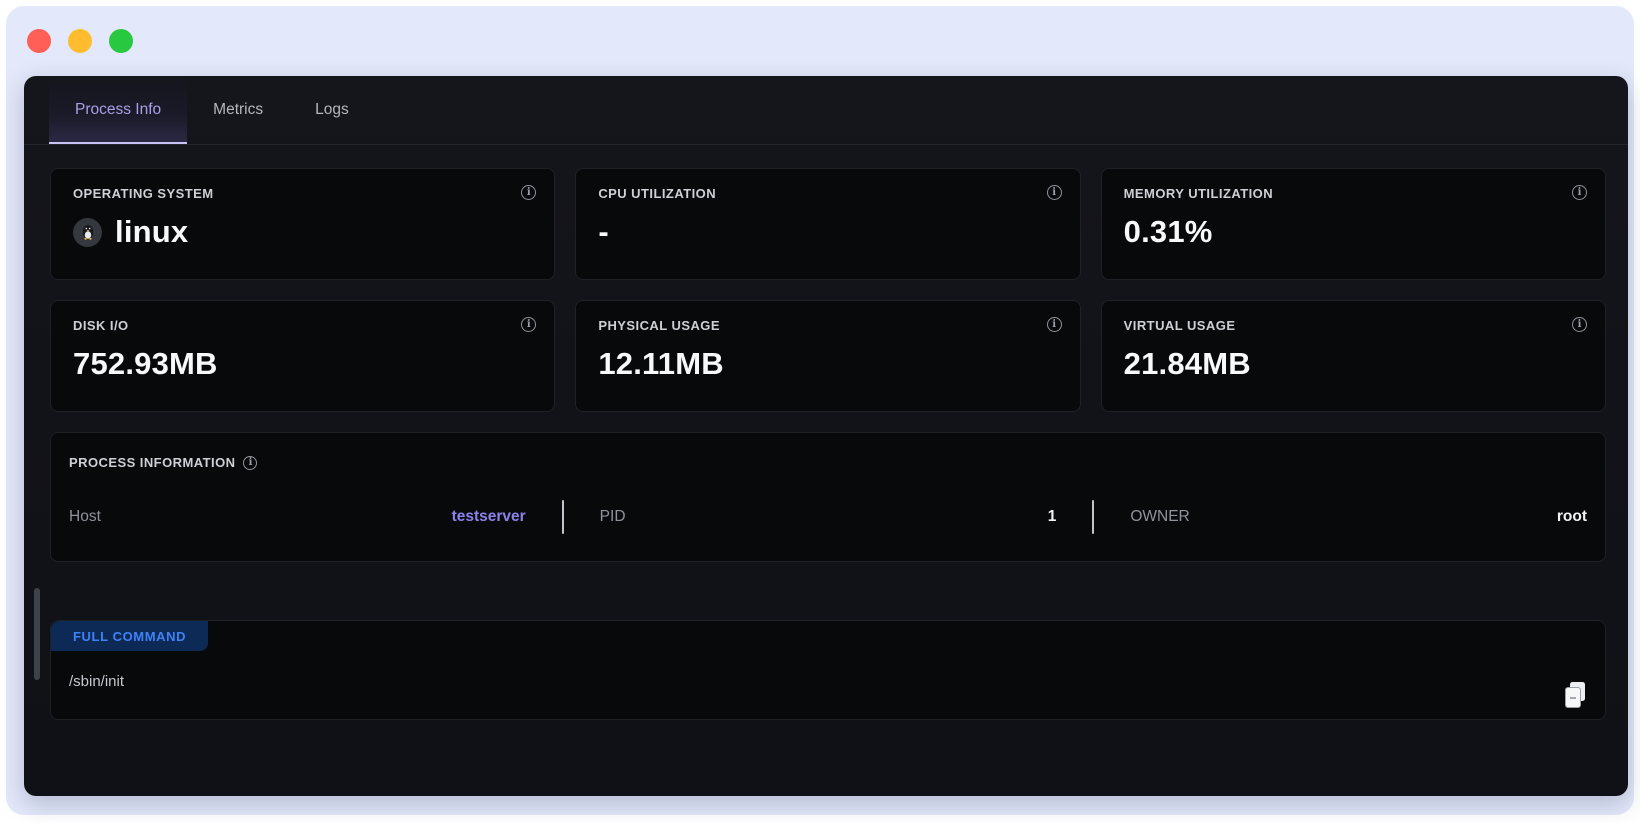 Image resolution: width=1640 pixels, height=823 pixels. I want to click on field-label: OWNER, so click(1160, 516).